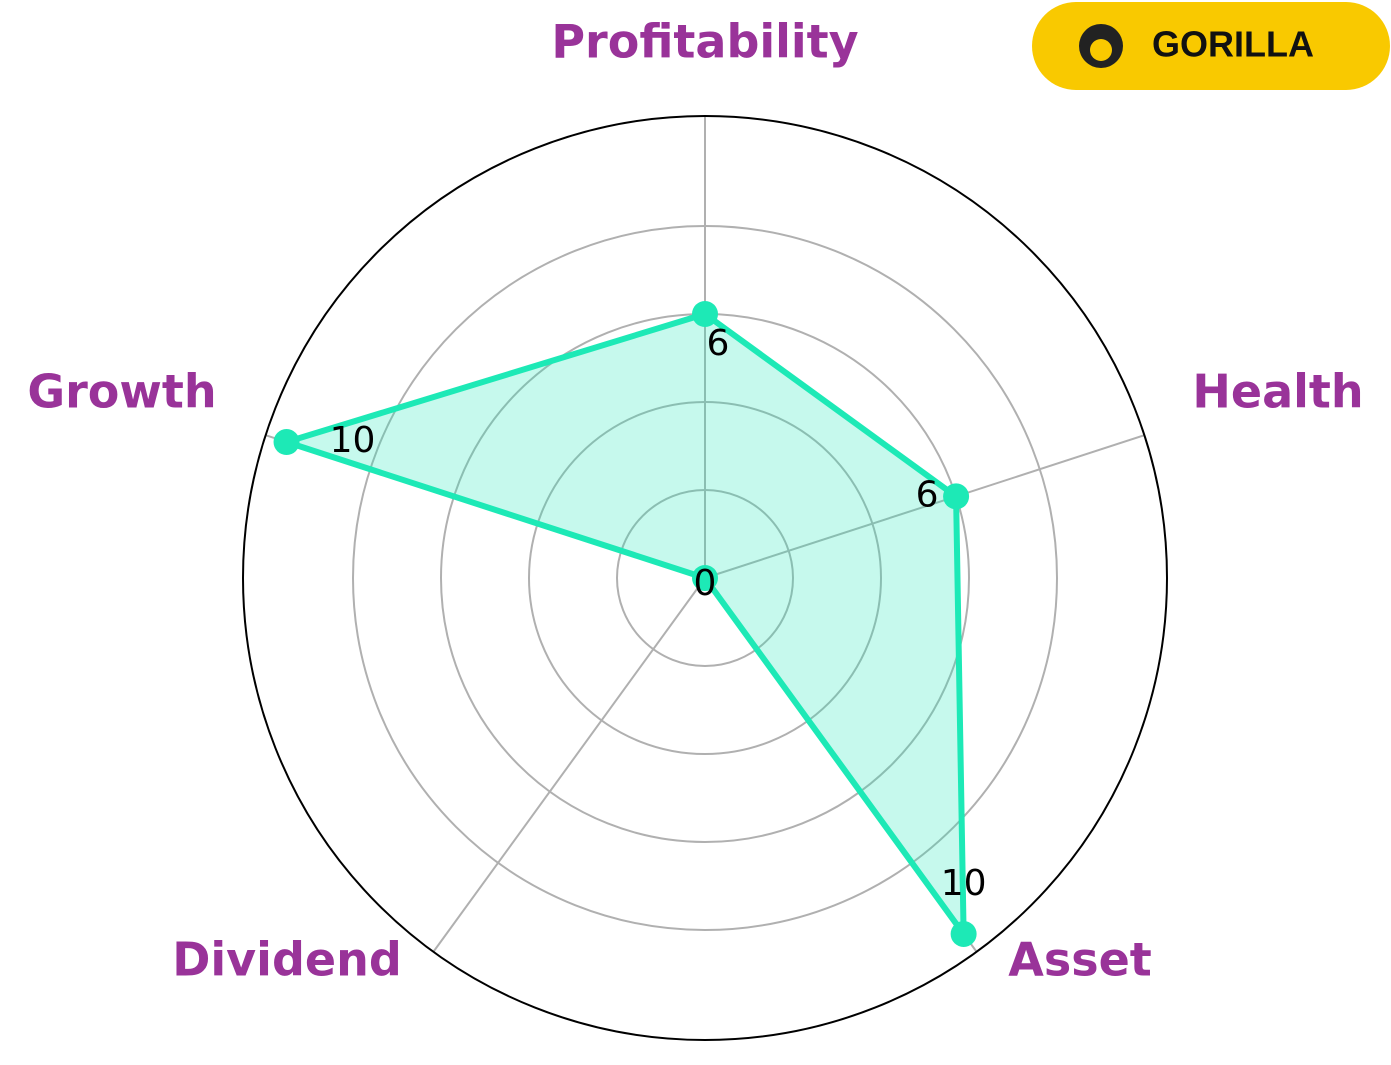 Image resolution: width=1391 pixels, height=1065 pixels. I want to click on category-label: Health, so click(1277, 392).